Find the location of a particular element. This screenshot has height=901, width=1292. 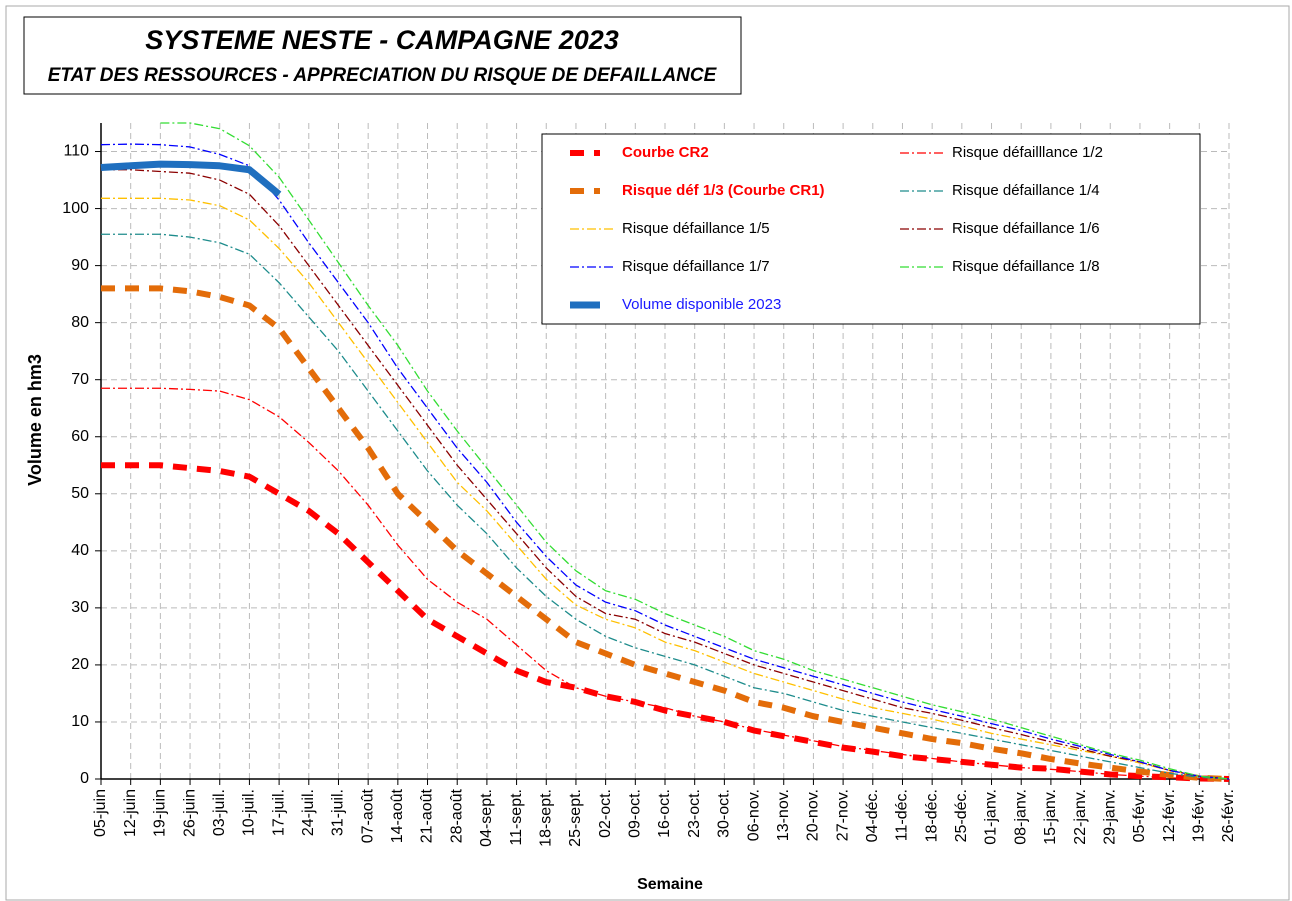

legend-label: Risque défaillance 1/6 is located at coordinates (1026, 228).